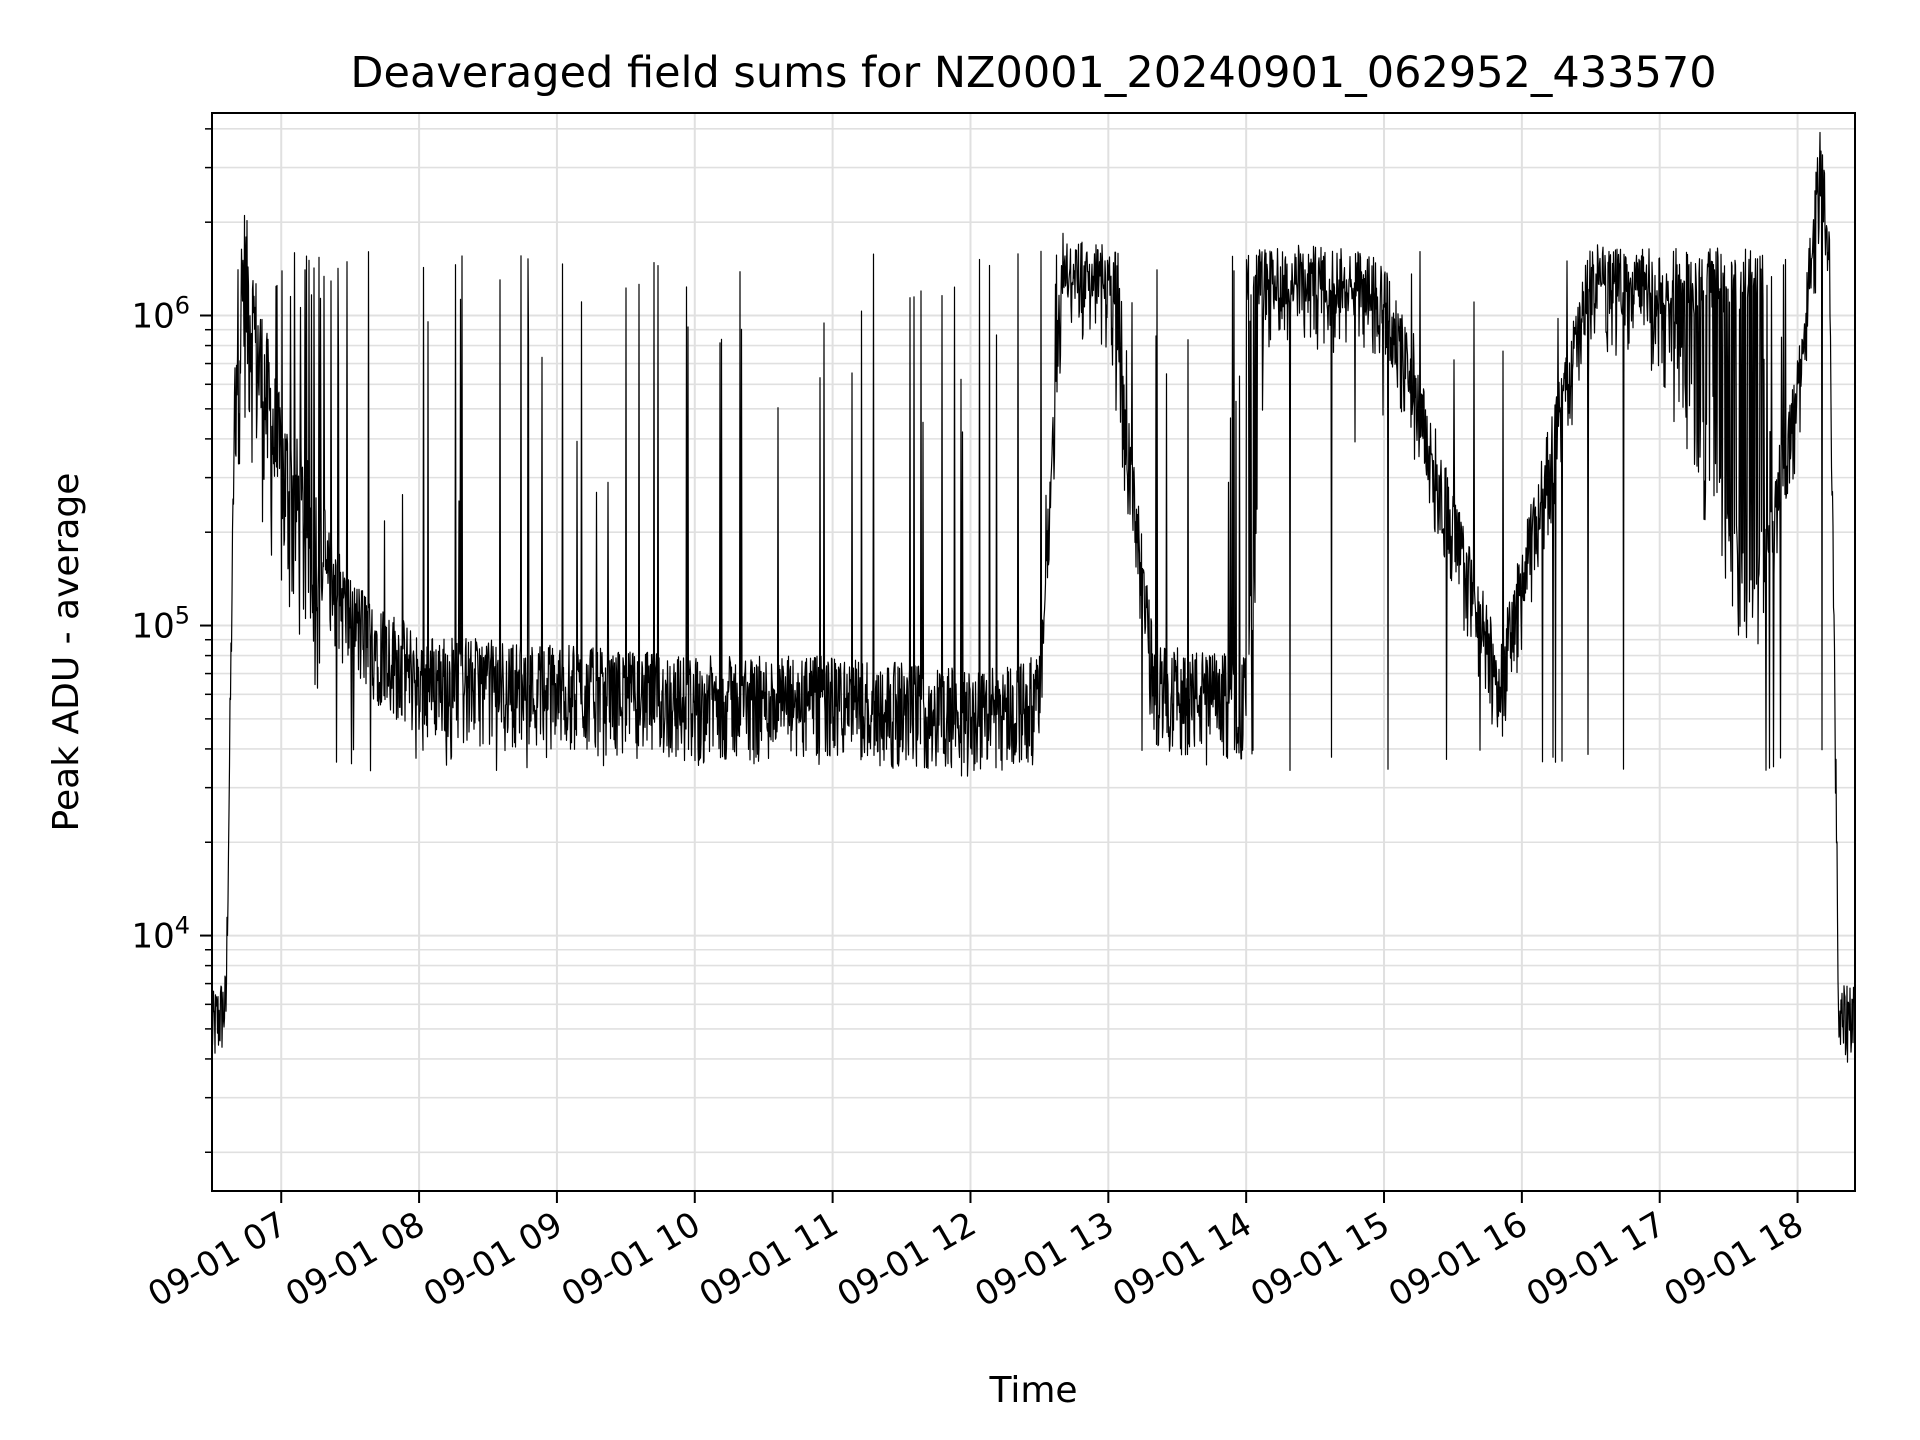 The image size is (1920, 1440). What do you see at coordinates (160, 624) in the screenshot?
I see `y-tick-label: 10⁵` at bounding box center [160, 624].